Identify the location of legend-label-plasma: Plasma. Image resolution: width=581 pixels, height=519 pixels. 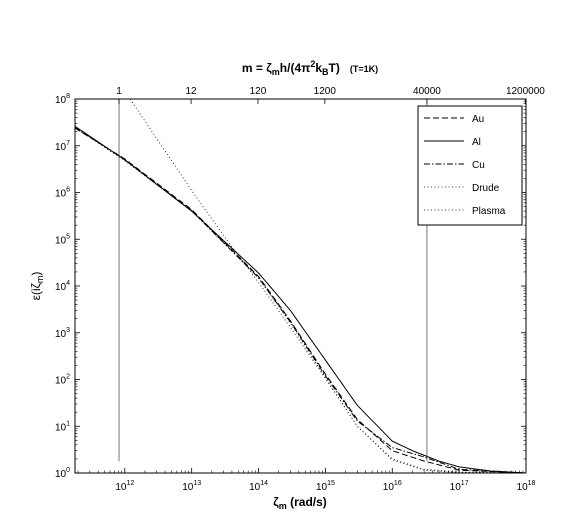
(489, 211).